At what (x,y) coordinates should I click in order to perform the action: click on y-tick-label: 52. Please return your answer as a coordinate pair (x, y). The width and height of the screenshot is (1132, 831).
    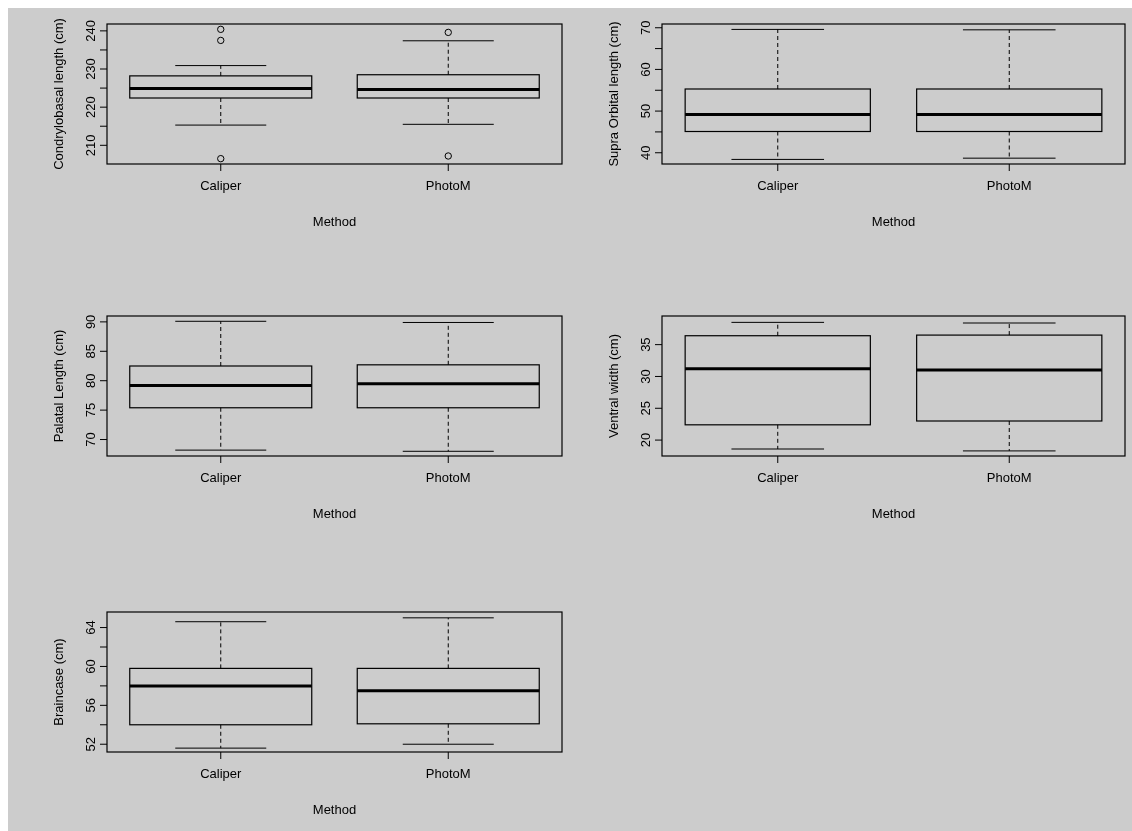
    Looking at the image, I should click on (90, 744).